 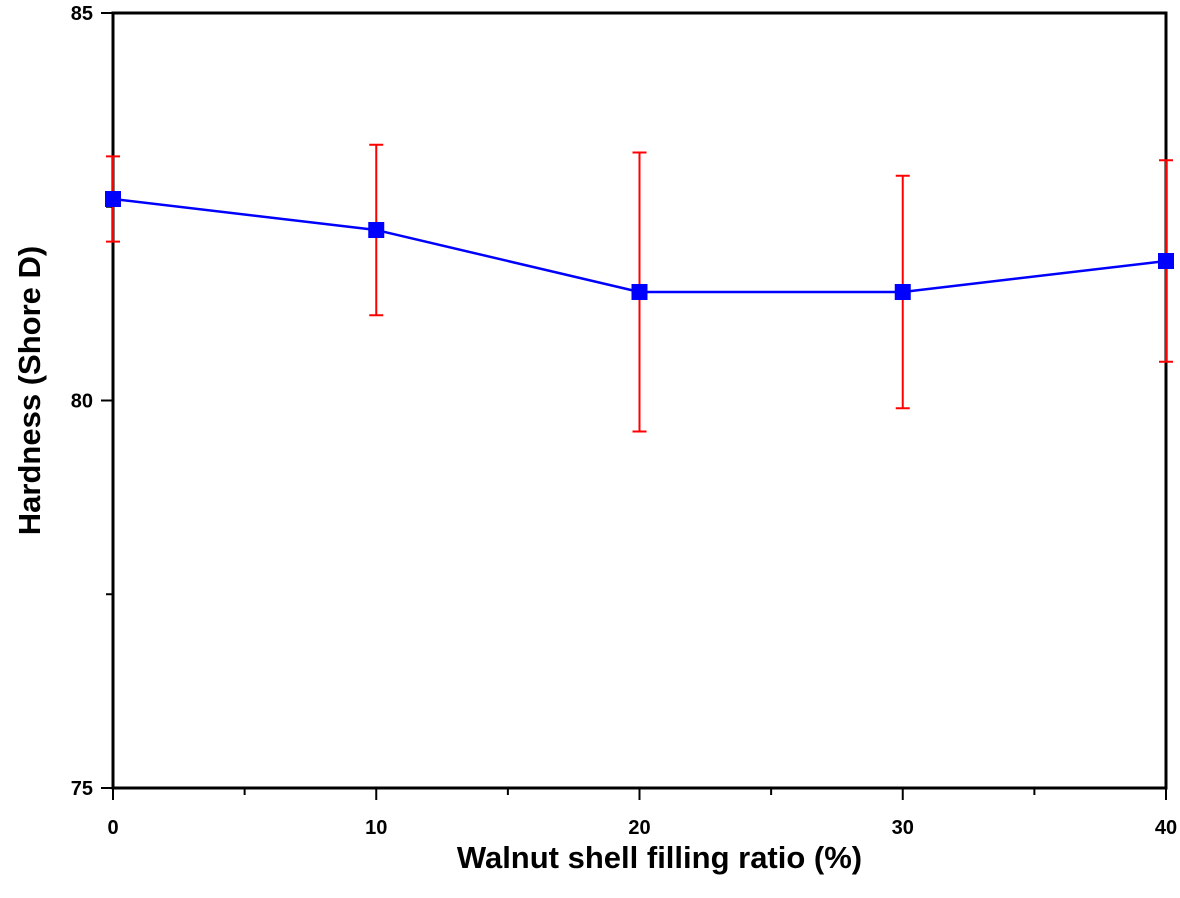 I want to click on x-tick-label: 0, so click(x=112, y=828).